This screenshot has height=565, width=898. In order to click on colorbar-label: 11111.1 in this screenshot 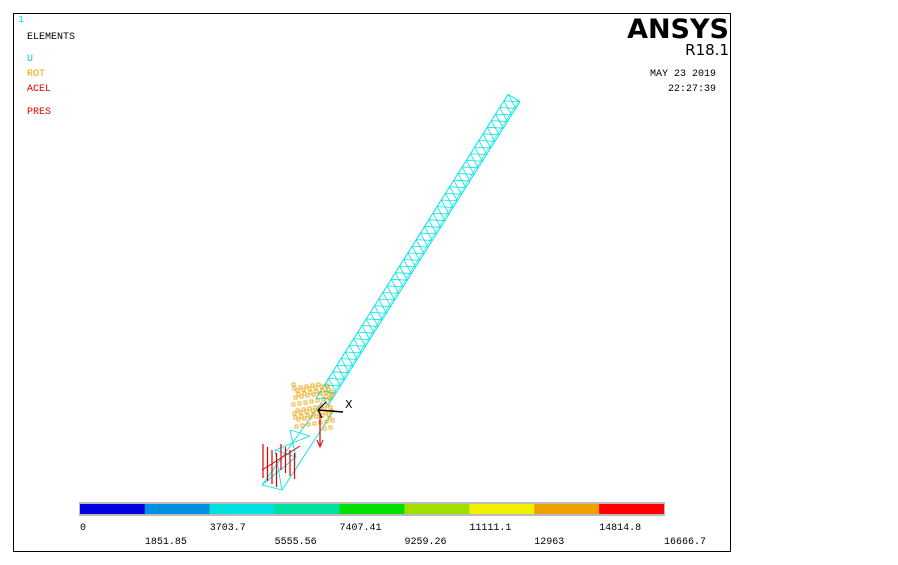, I will do `click(490, 528)`.